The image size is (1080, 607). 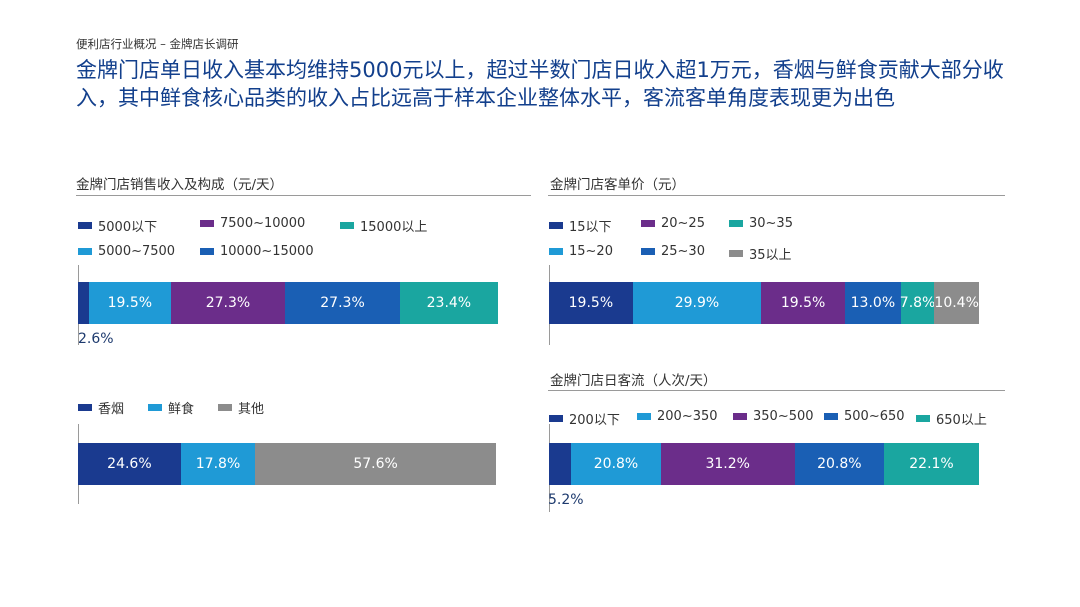 I want to click on legend-label: 5000~7500, so click(x=137, y=251).